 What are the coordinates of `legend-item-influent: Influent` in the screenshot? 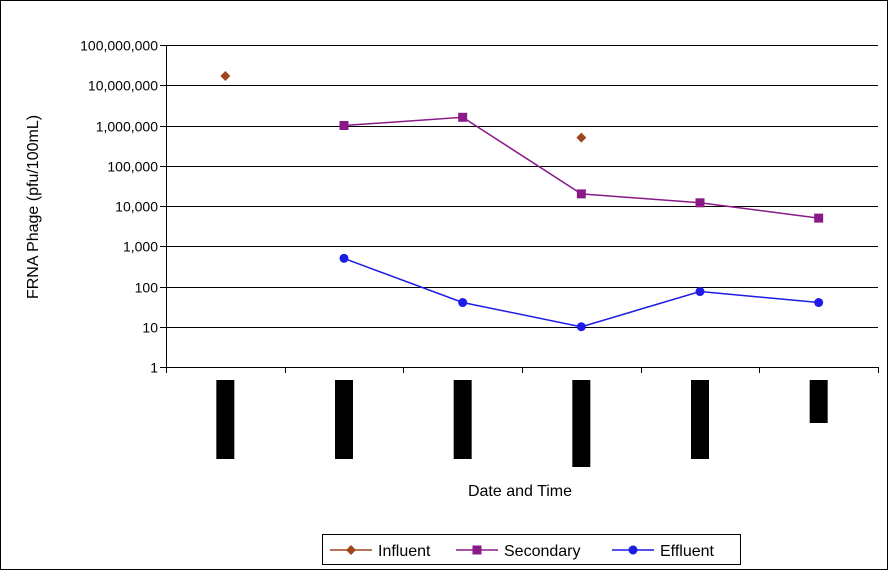 It's located at (380, 551).